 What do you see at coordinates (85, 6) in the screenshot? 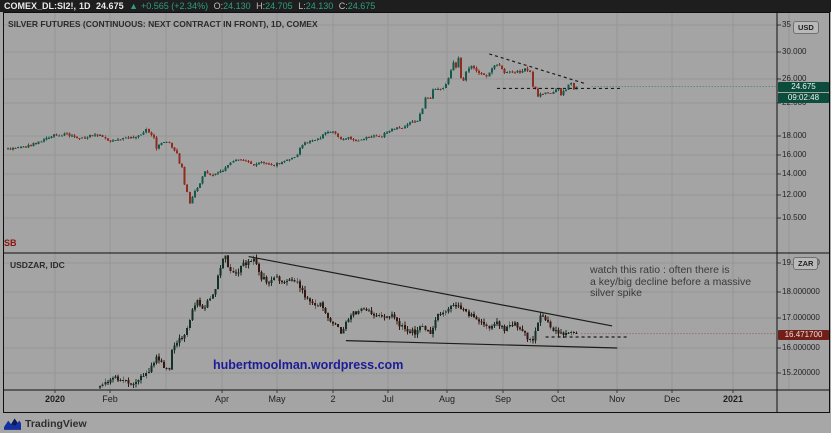
I see `interval-label: 1D` at bounding box center [85, 6].